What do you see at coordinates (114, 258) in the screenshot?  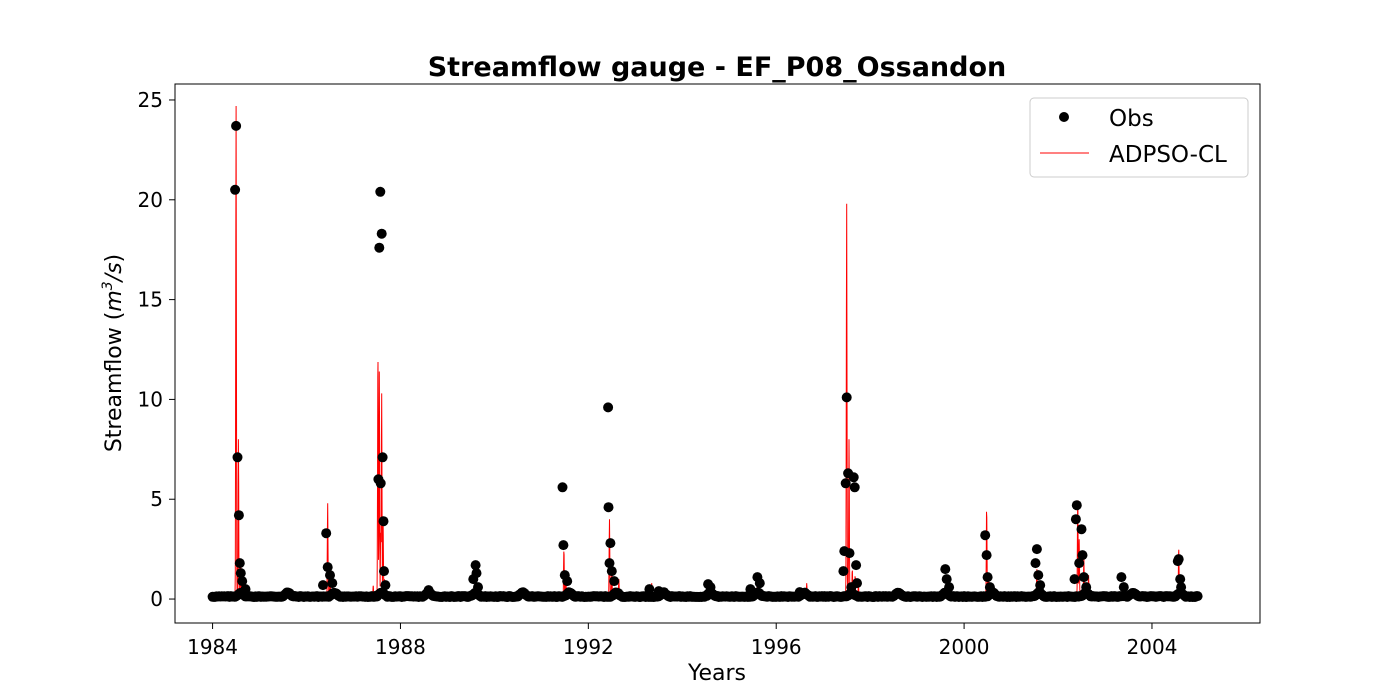 I see `y-axis-title-suffix: )` at bounding box center [114, 258].